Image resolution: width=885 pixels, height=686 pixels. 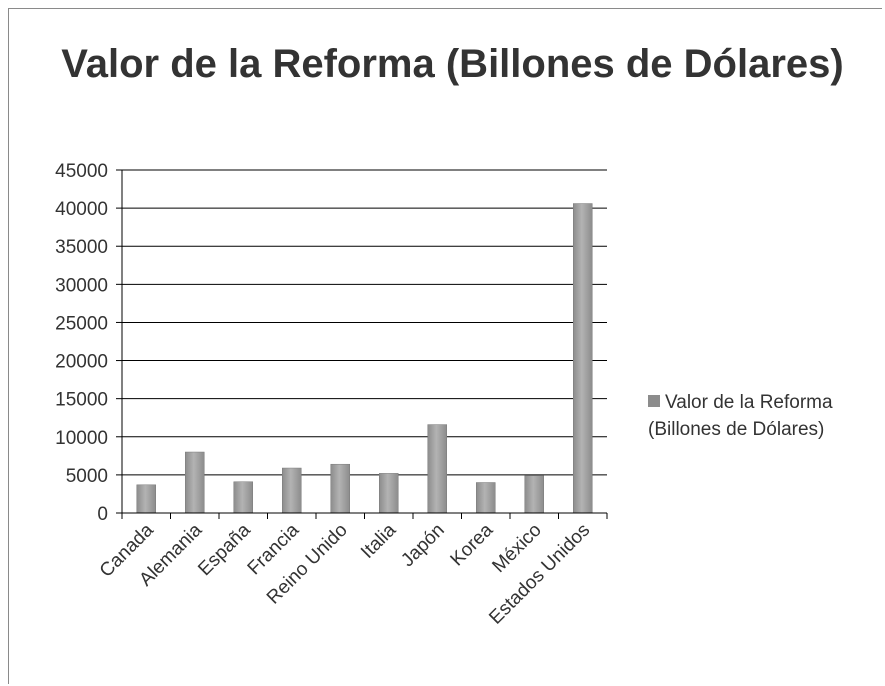 I want to click on y-tick-label: 35000, so click(x=81, y=247).